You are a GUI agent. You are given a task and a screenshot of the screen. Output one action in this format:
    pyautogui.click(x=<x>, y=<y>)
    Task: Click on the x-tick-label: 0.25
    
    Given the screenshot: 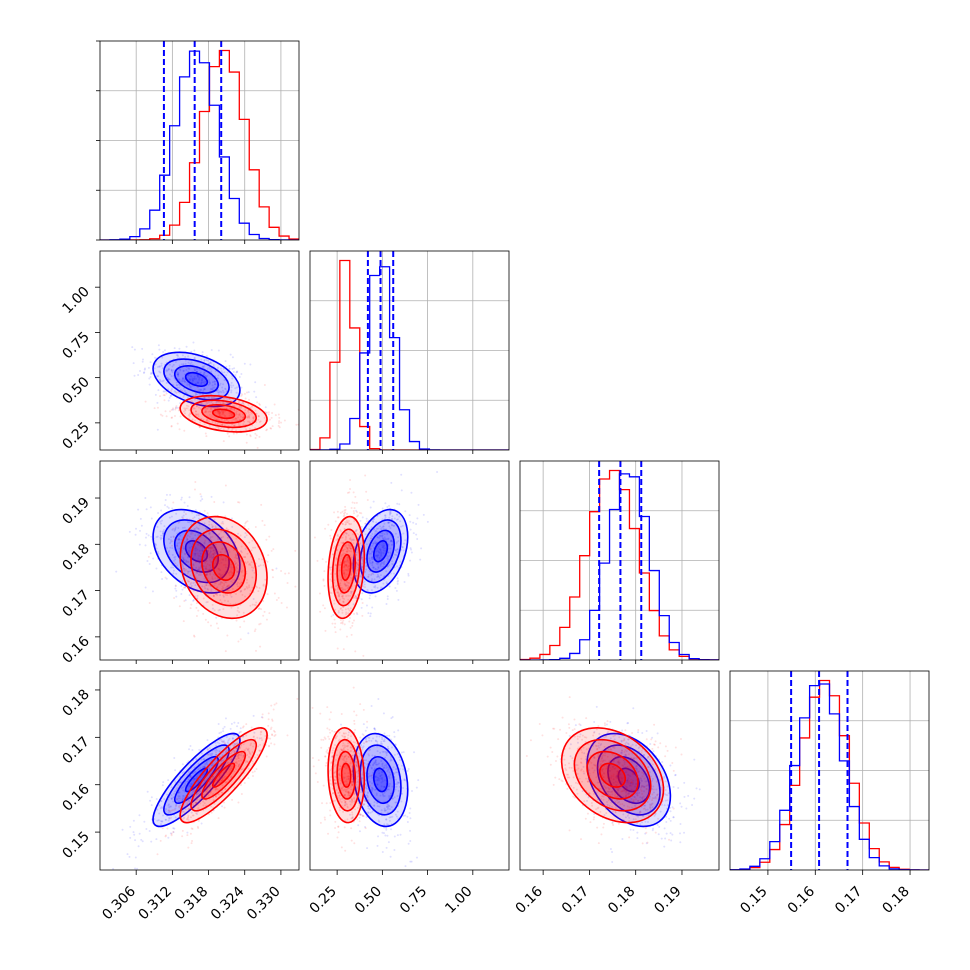 What is the action you would take?
    pyautogui.click(x=323, y=900)
    